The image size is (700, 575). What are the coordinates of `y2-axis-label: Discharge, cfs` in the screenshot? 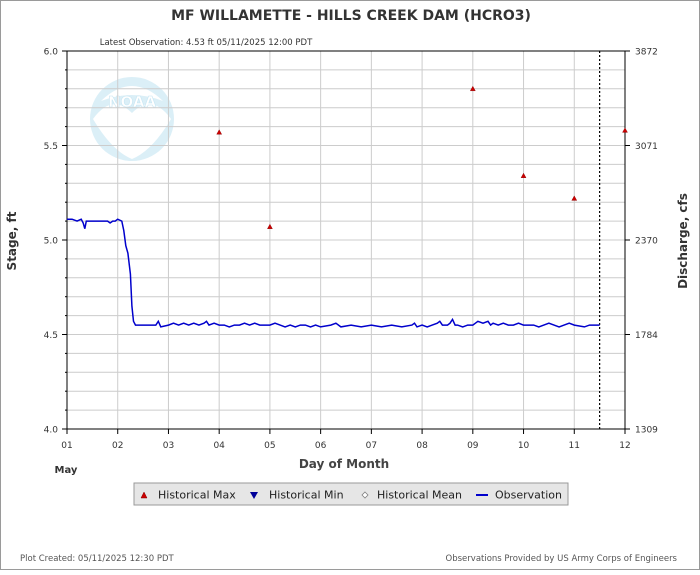 It's located at (683, 241).